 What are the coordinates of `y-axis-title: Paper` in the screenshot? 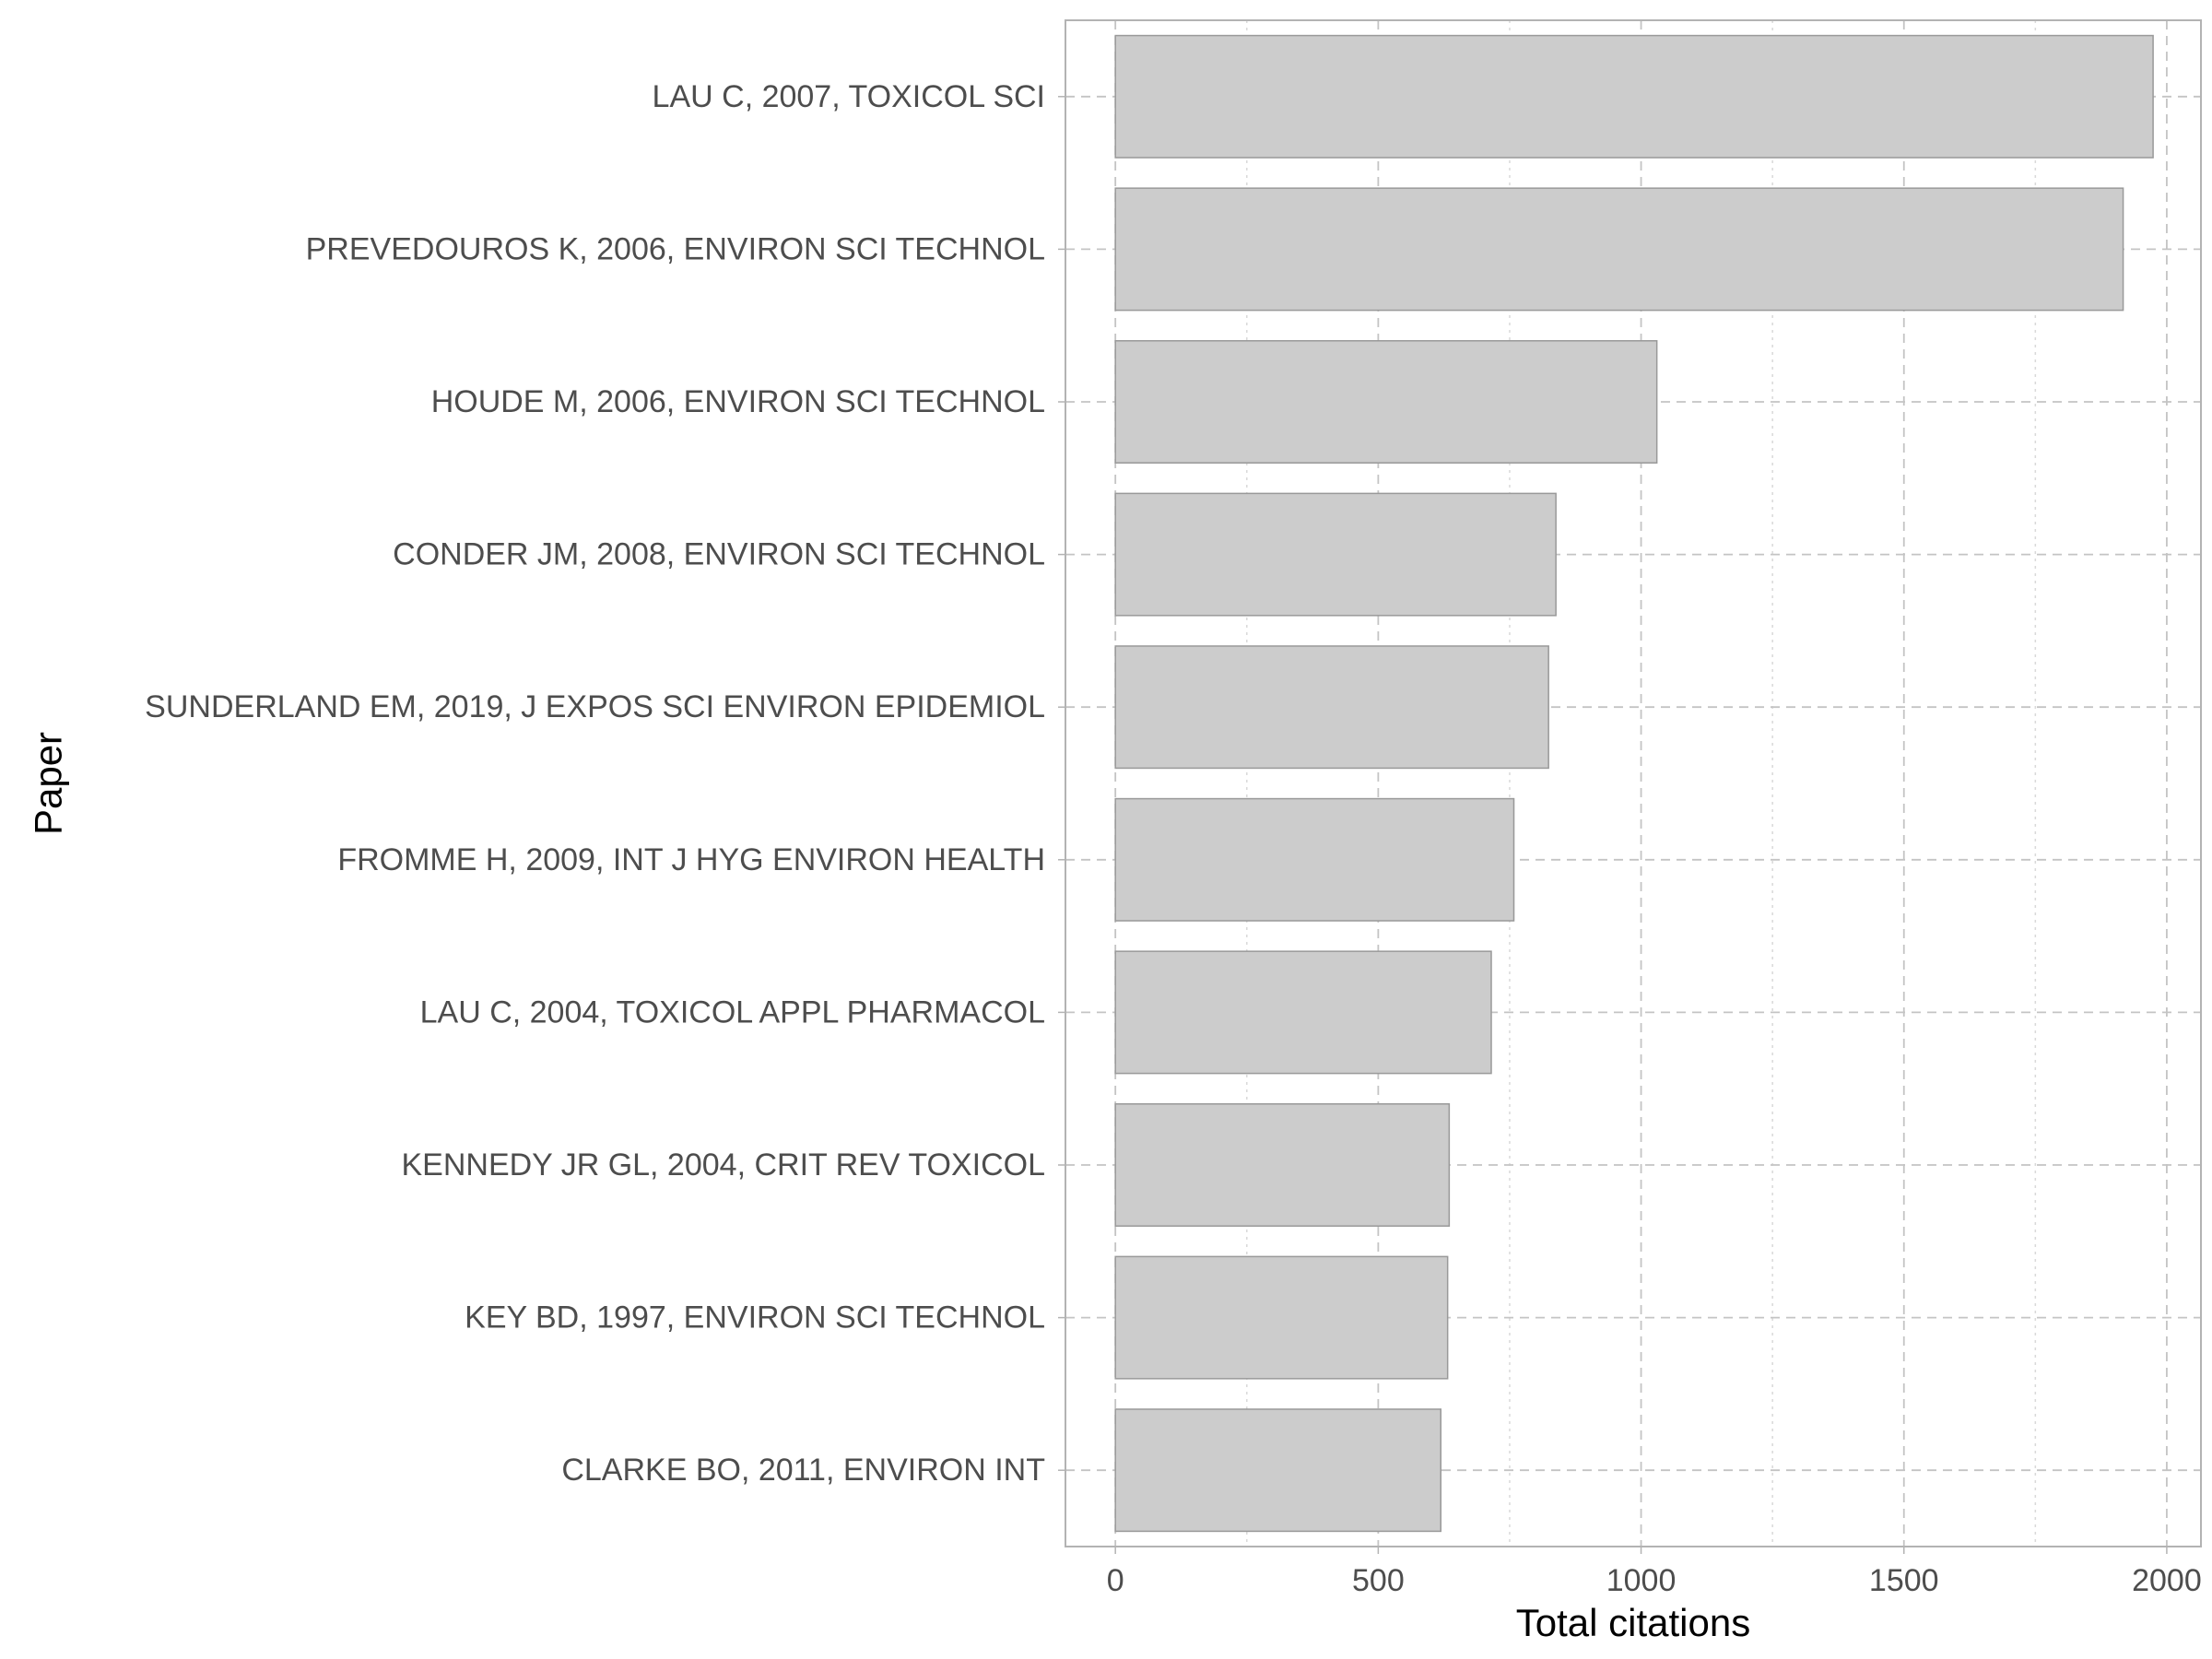 It's located at (48, 783).